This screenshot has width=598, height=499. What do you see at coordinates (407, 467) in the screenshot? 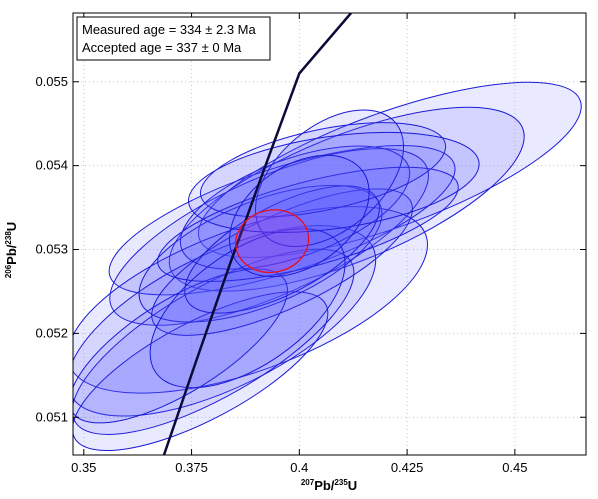
I see `x-tick-label: 0.425` at bounding box center [407, 467].